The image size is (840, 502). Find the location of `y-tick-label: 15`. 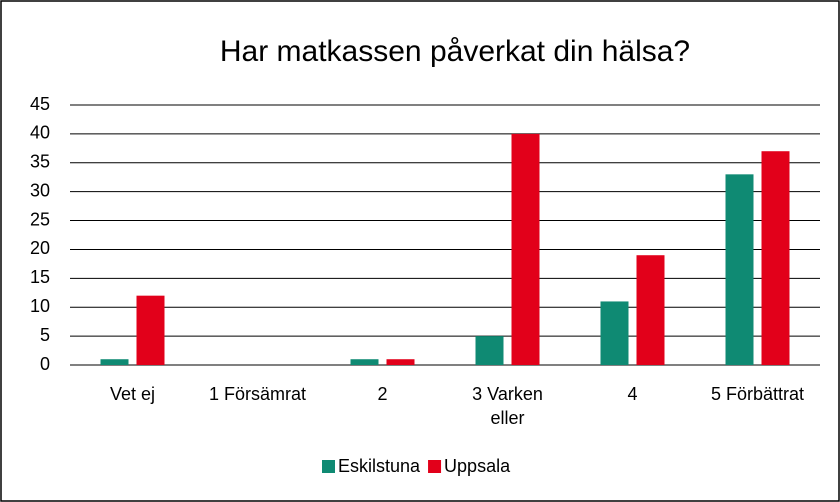

y-tick-label: 15 is located at coordinates (40, 277).